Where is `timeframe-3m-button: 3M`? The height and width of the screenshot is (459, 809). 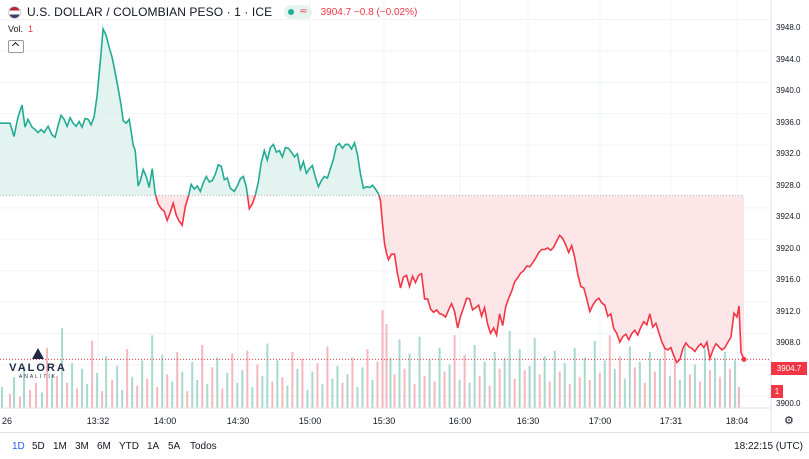
timeframe-3m-button: 3M is located at coordinates (82, 446).